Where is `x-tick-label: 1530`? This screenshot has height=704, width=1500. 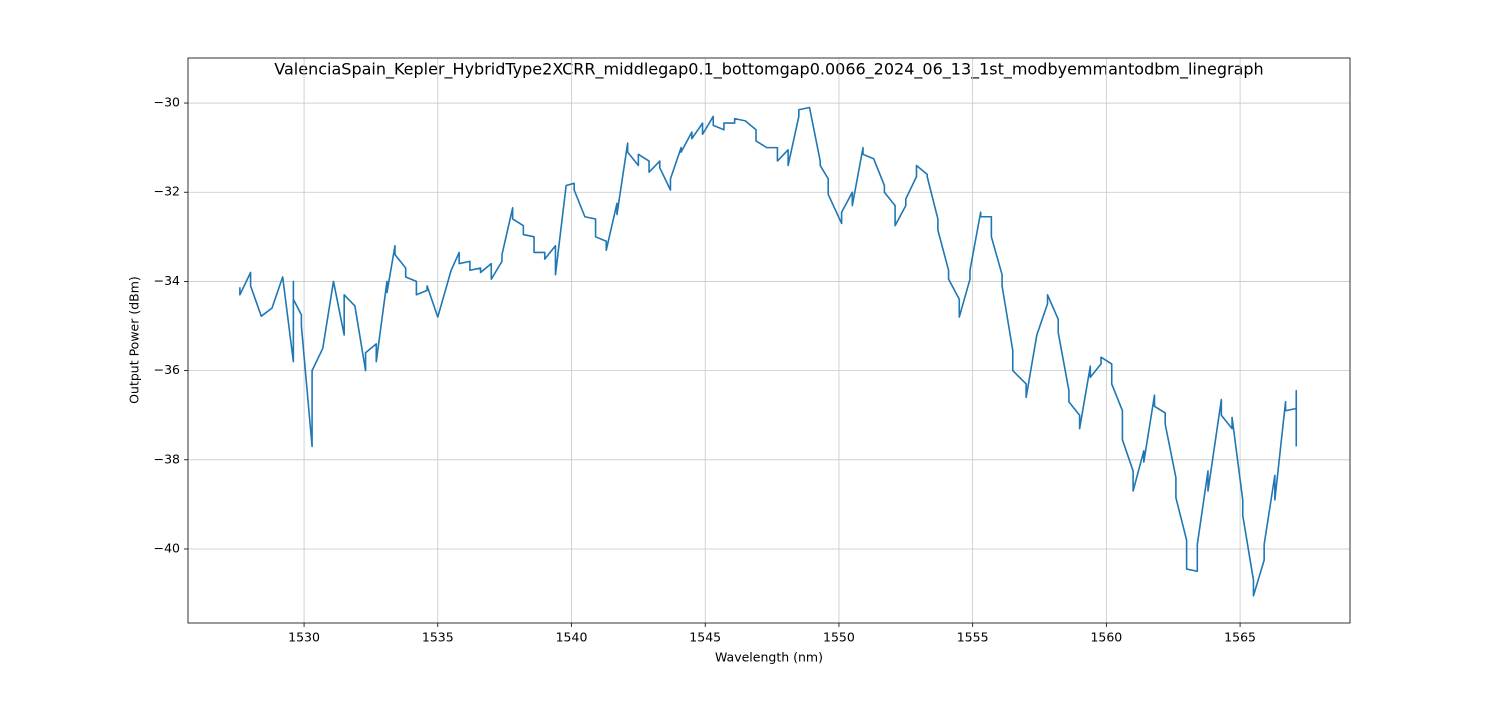 x-tick-label: 1530 is located at coordinates (304, 637).